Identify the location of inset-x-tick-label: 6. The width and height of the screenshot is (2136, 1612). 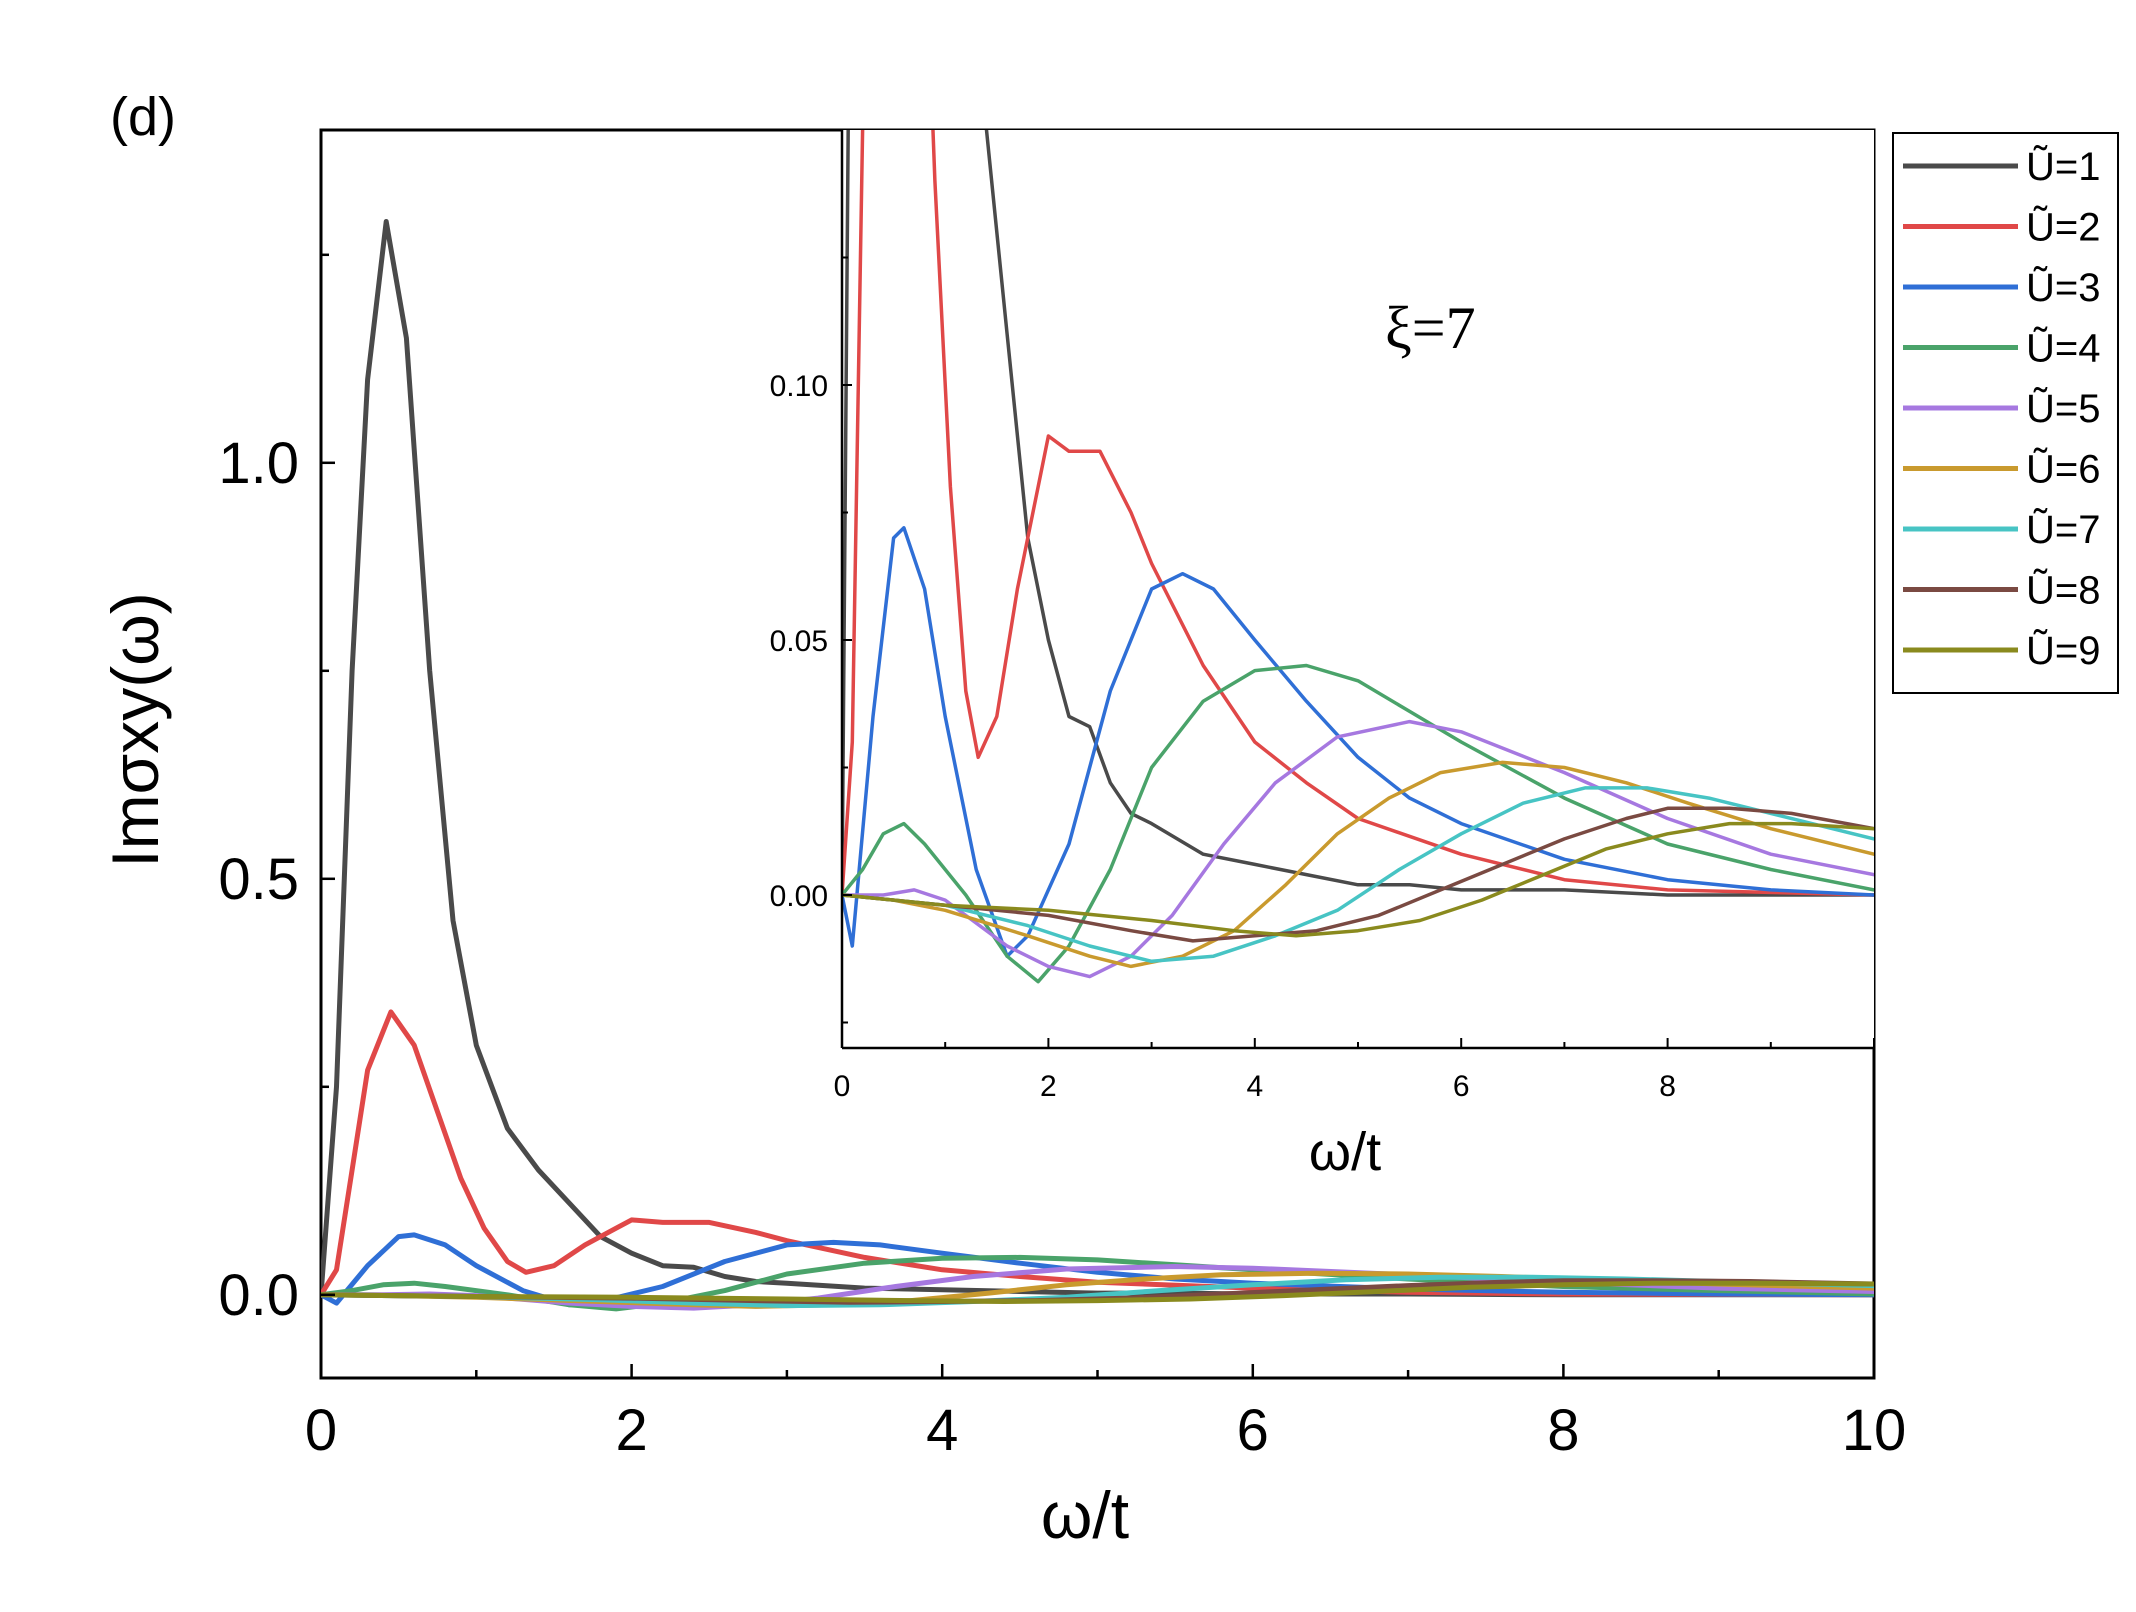
(1461, 1086).